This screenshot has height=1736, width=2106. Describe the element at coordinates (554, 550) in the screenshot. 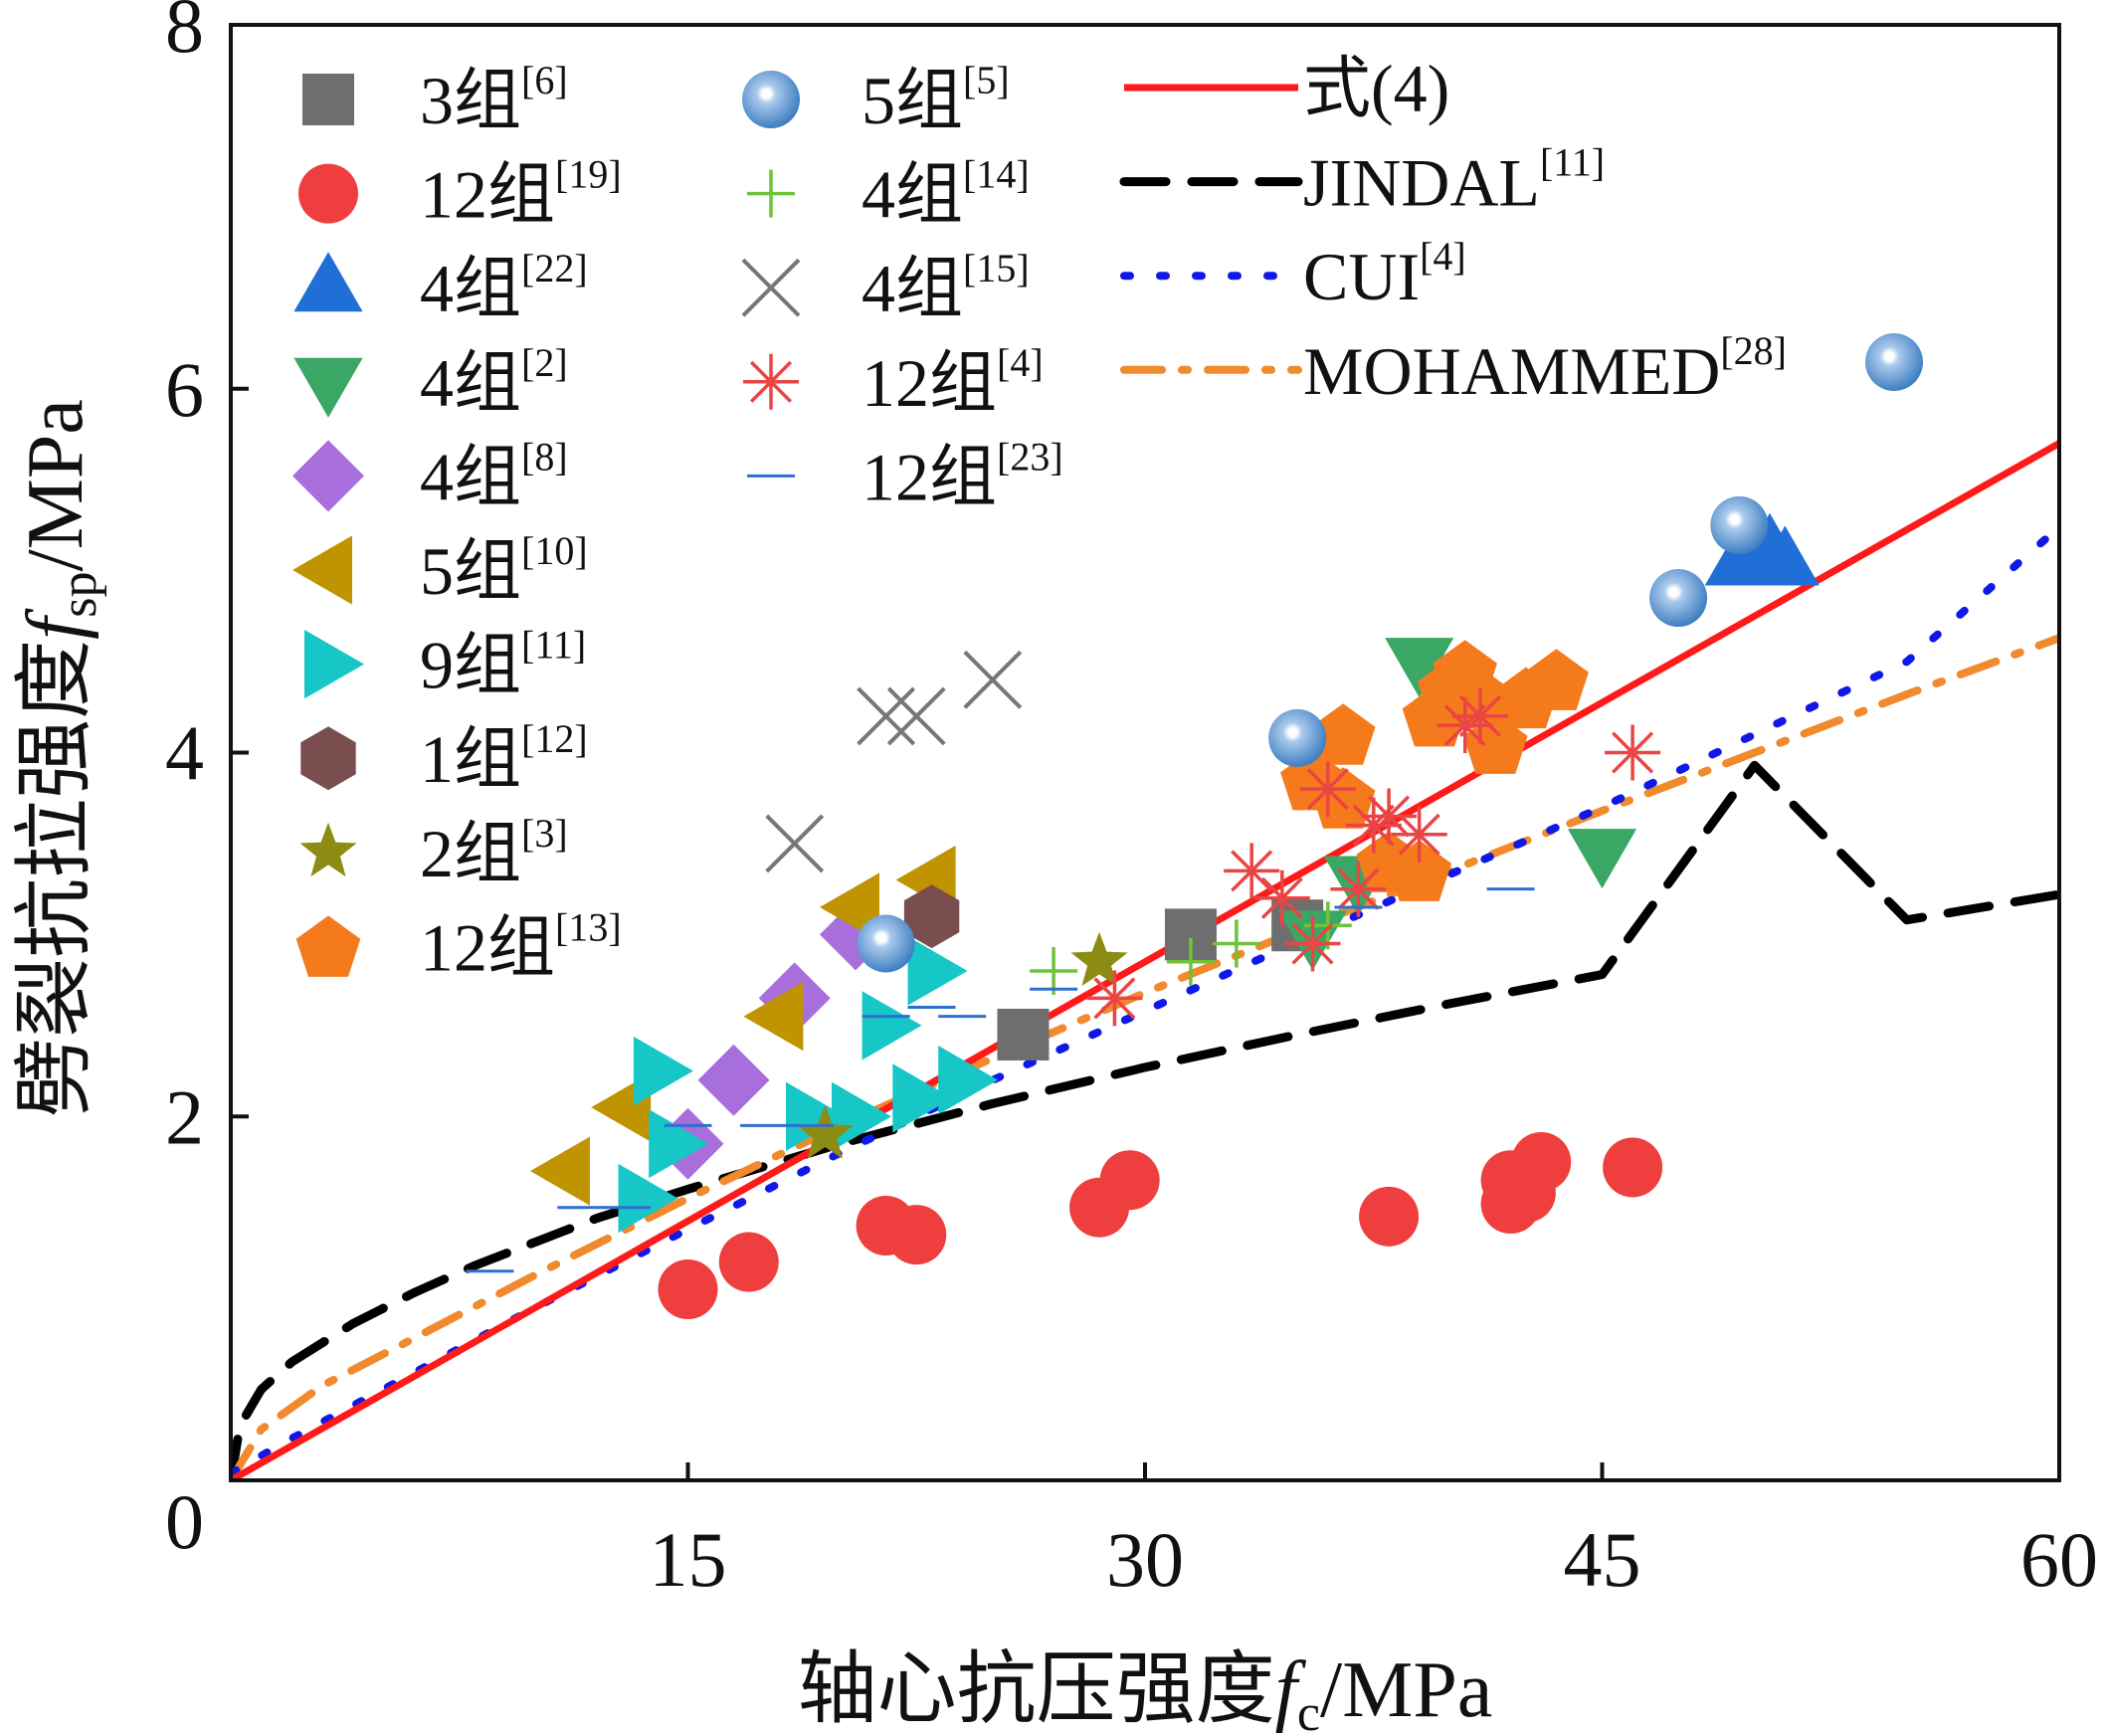

I see `legend-label-5-ref: [10]` at that location.